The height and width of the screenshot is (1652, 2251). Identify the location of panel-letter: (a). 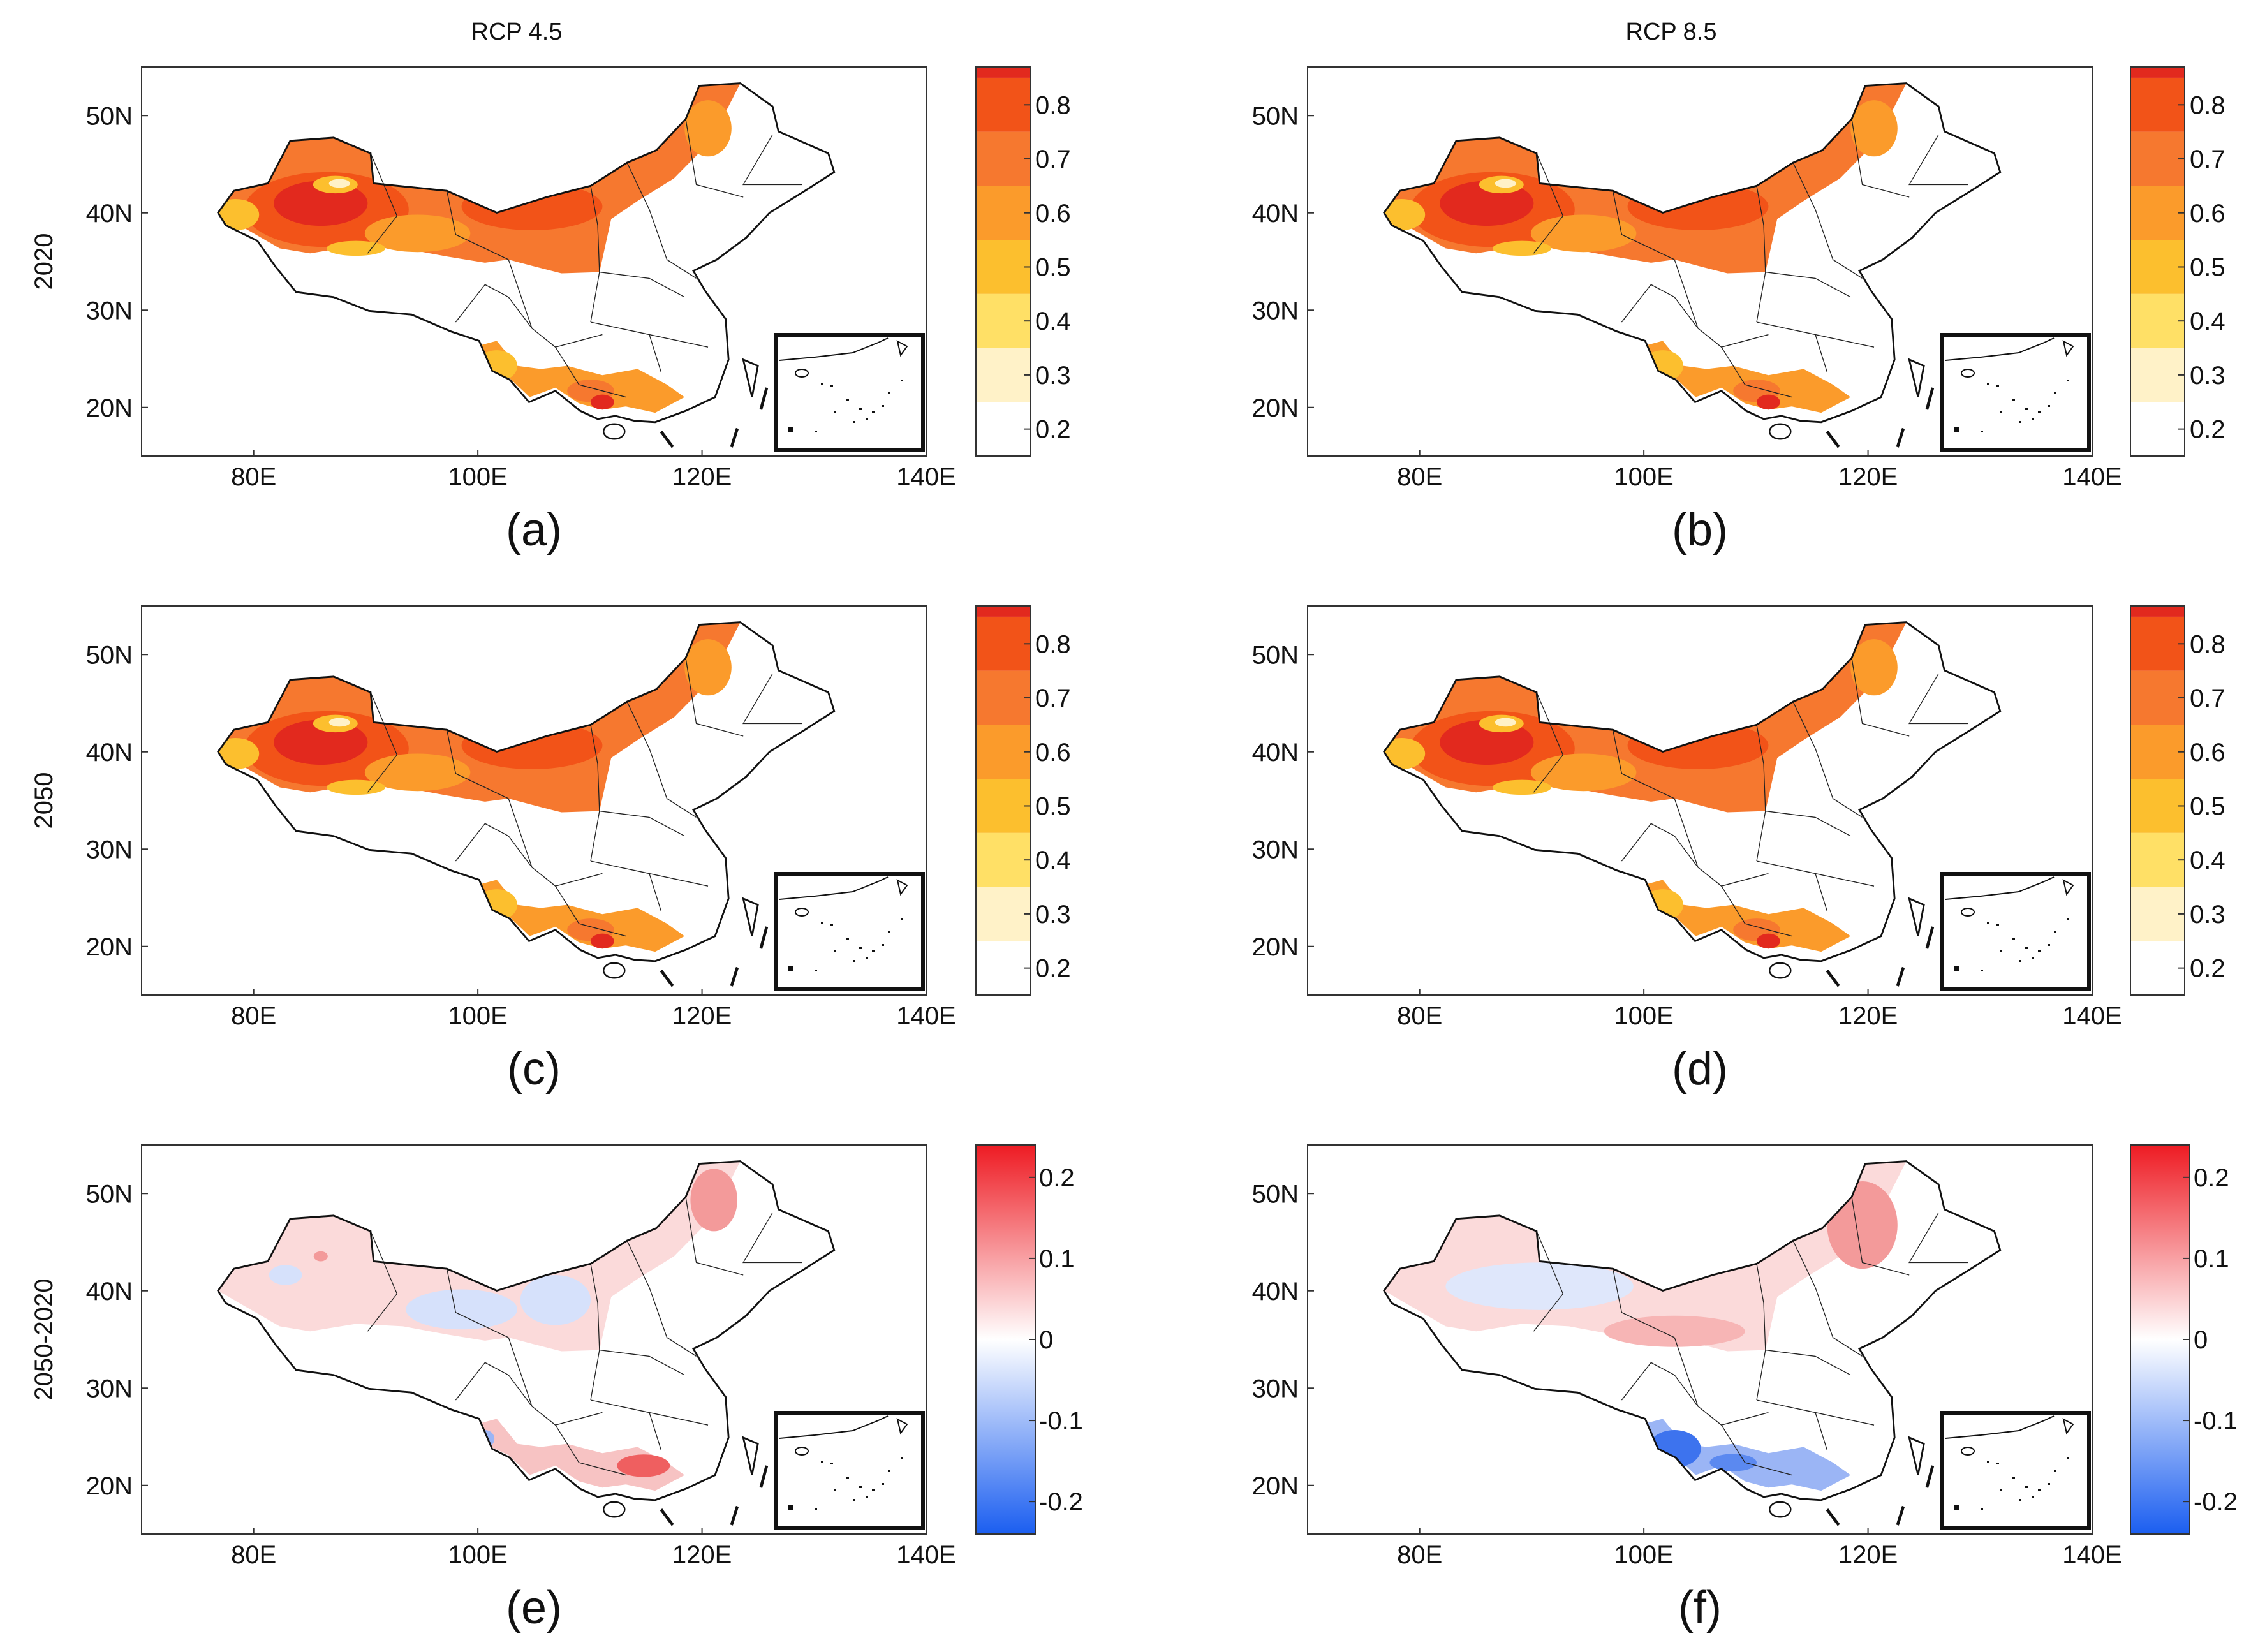
(534, 531).